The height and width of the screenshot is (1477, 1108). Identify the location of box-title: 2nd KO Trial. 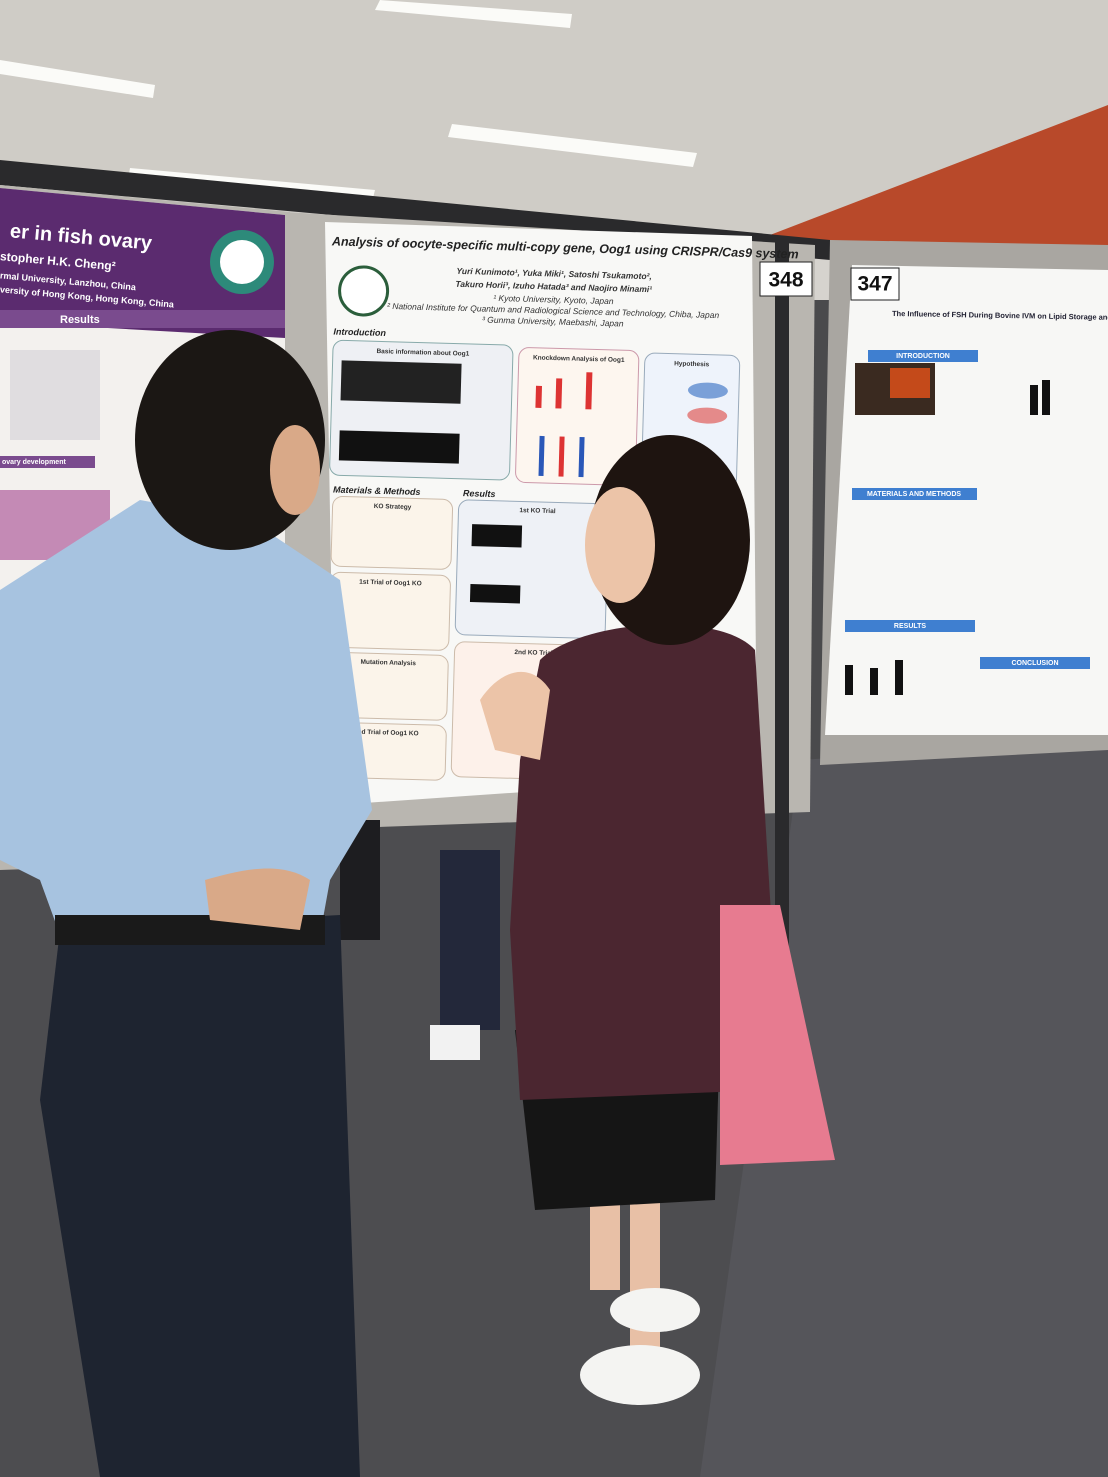
(533, 653).